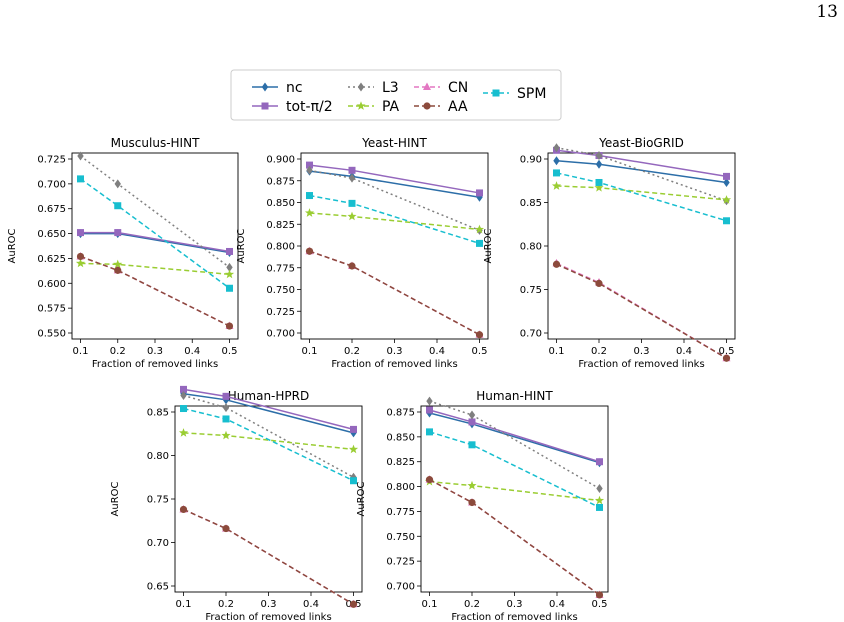 The width and height of the screenshot is (844, 622). I want to click on y-tick-label: 0.70, so click(531, 334).